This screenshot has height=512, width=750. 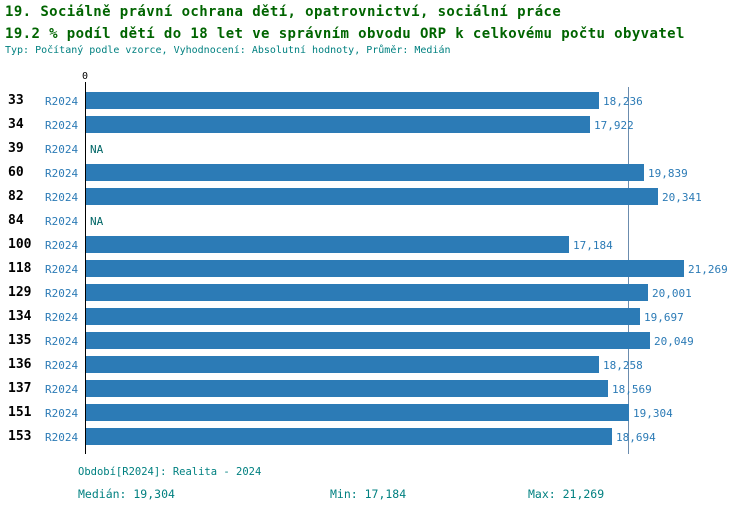 What do you see at coordinates (708, 269) in the screenshot?
I see `bar-value-label: 21,269` at bounding box center [708, 269].